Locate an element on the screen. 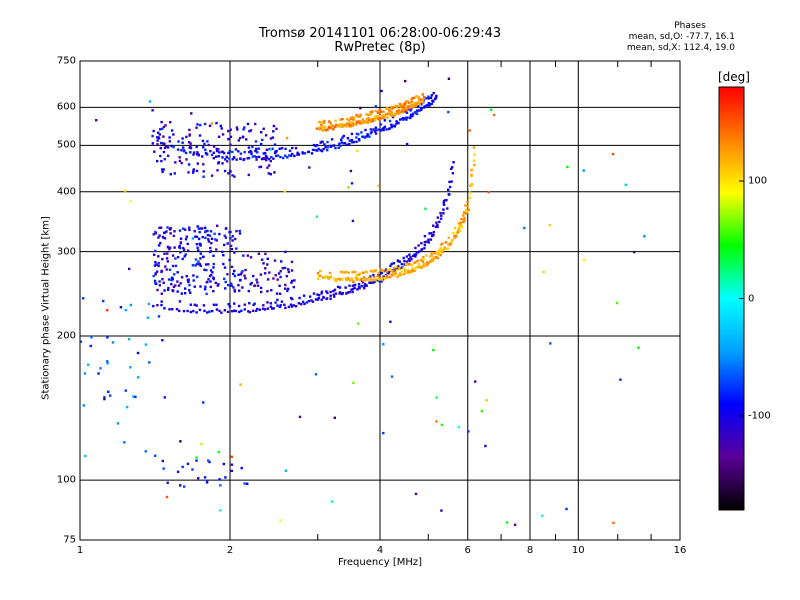 The height and width of the screenshot is (600, 800). title-line-1: Tromsø 20141101 06:28:00-06:29:43 is located at coordinates (380, 33).